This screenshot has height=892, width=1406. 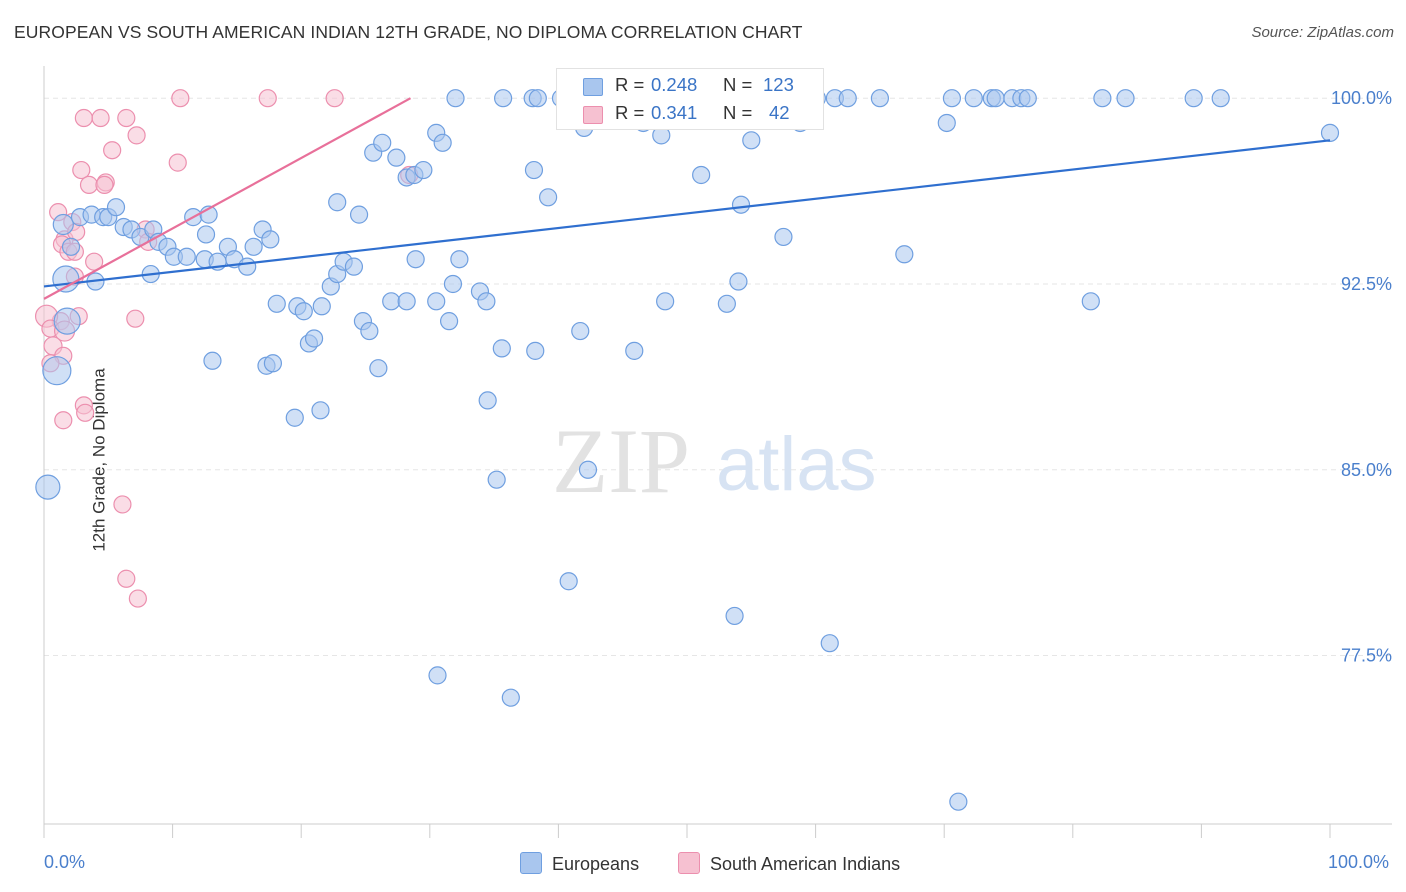 What do you see at coordinates (1322, 32) in the screenshot?
I see `chart-source: Source: ZipAtlas.com` at bounding box center [1322, 32].